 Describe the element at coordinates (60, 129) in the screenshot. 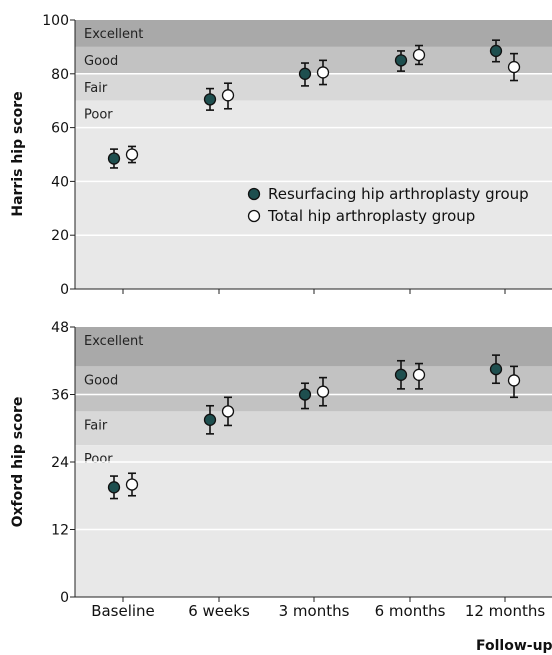

I see `y-tick-label: 60` at that location.